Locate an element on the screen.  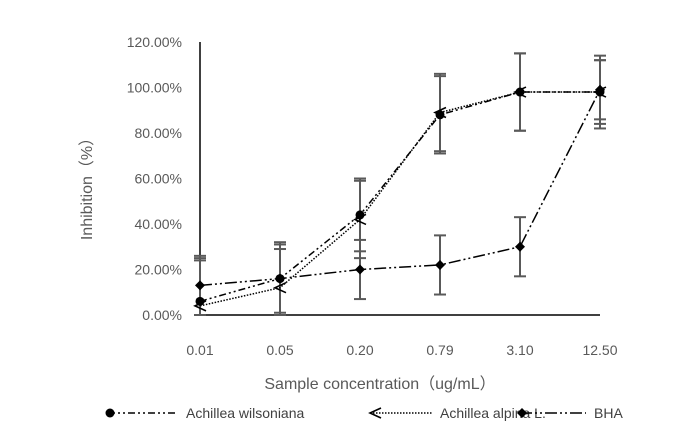
legend: Achillea wilsoniana Achillea alpina L. BHA is located at coordinates (364, 413).